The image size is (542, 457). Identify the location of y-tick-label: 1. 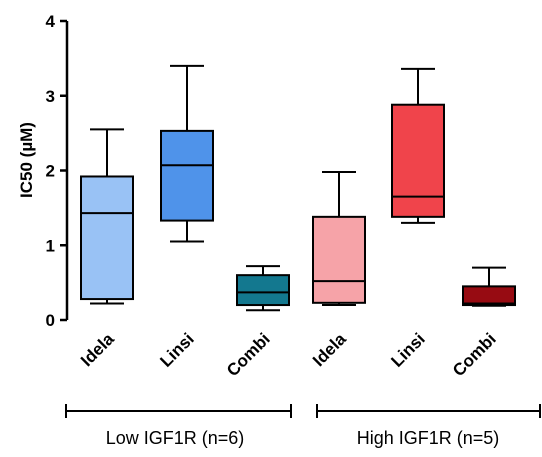
(50, 245).